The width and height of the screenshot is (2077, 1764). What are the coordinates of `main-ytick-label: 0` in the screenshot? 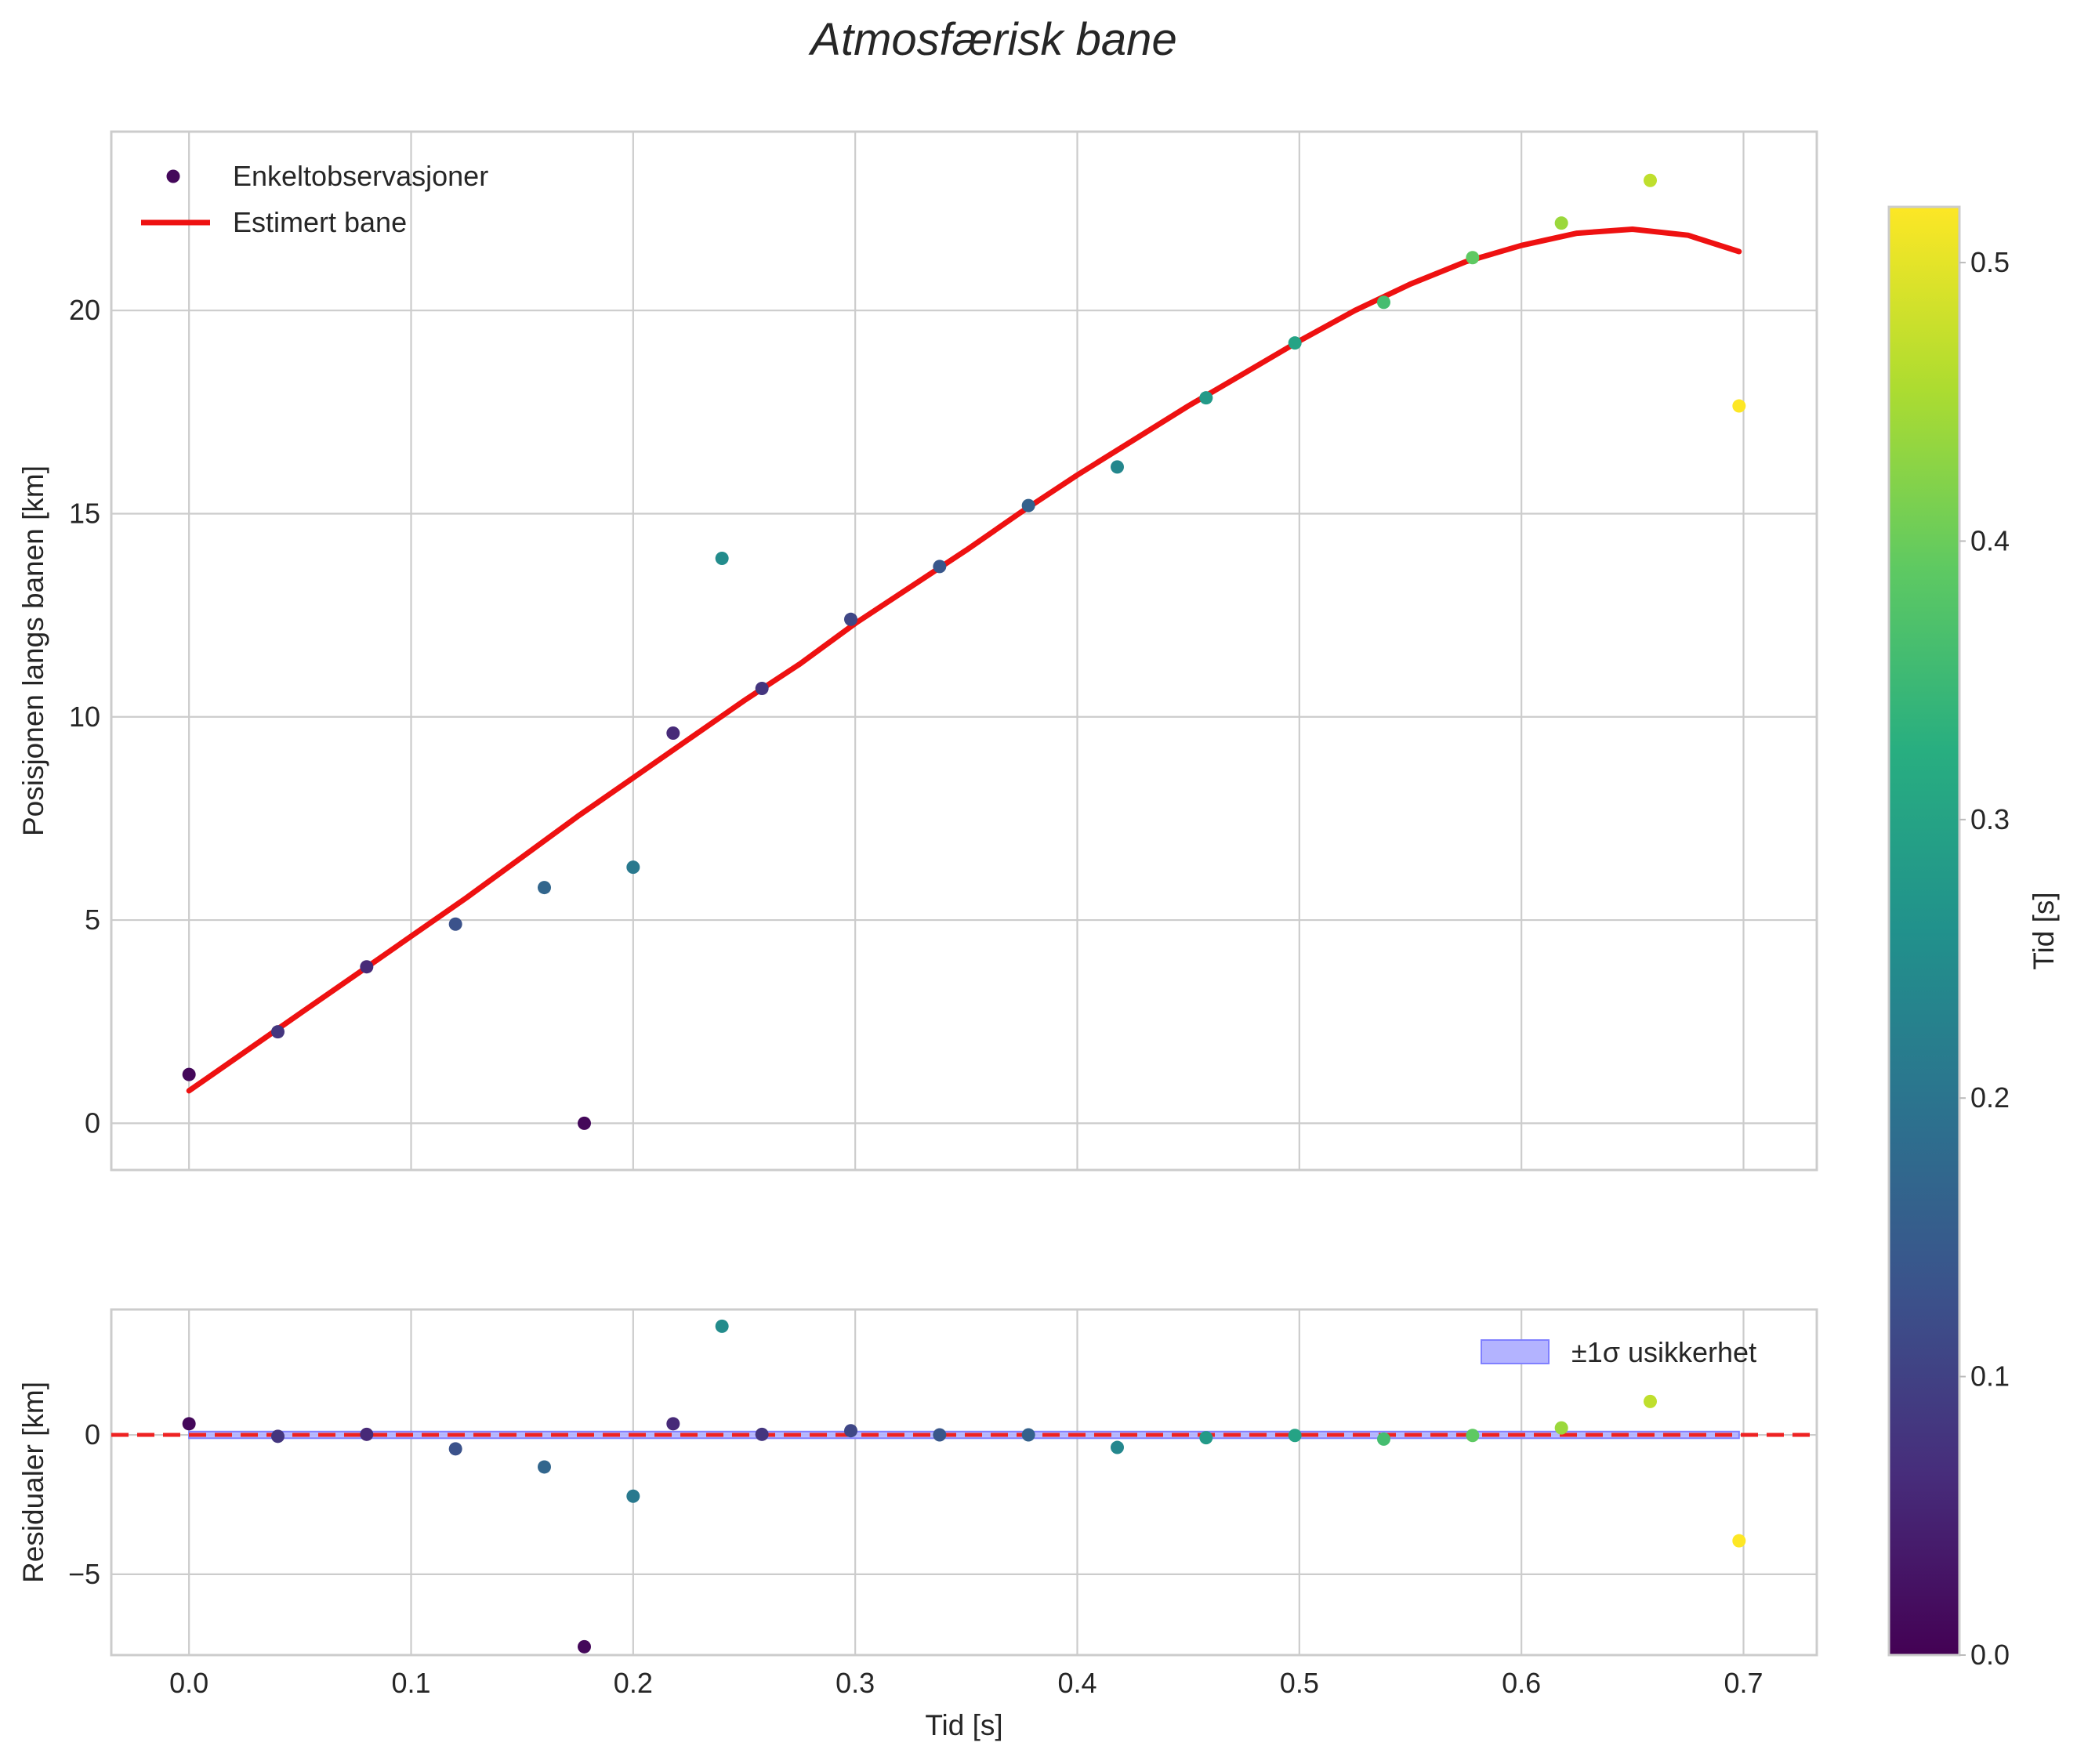 It's located at (92, 1123).